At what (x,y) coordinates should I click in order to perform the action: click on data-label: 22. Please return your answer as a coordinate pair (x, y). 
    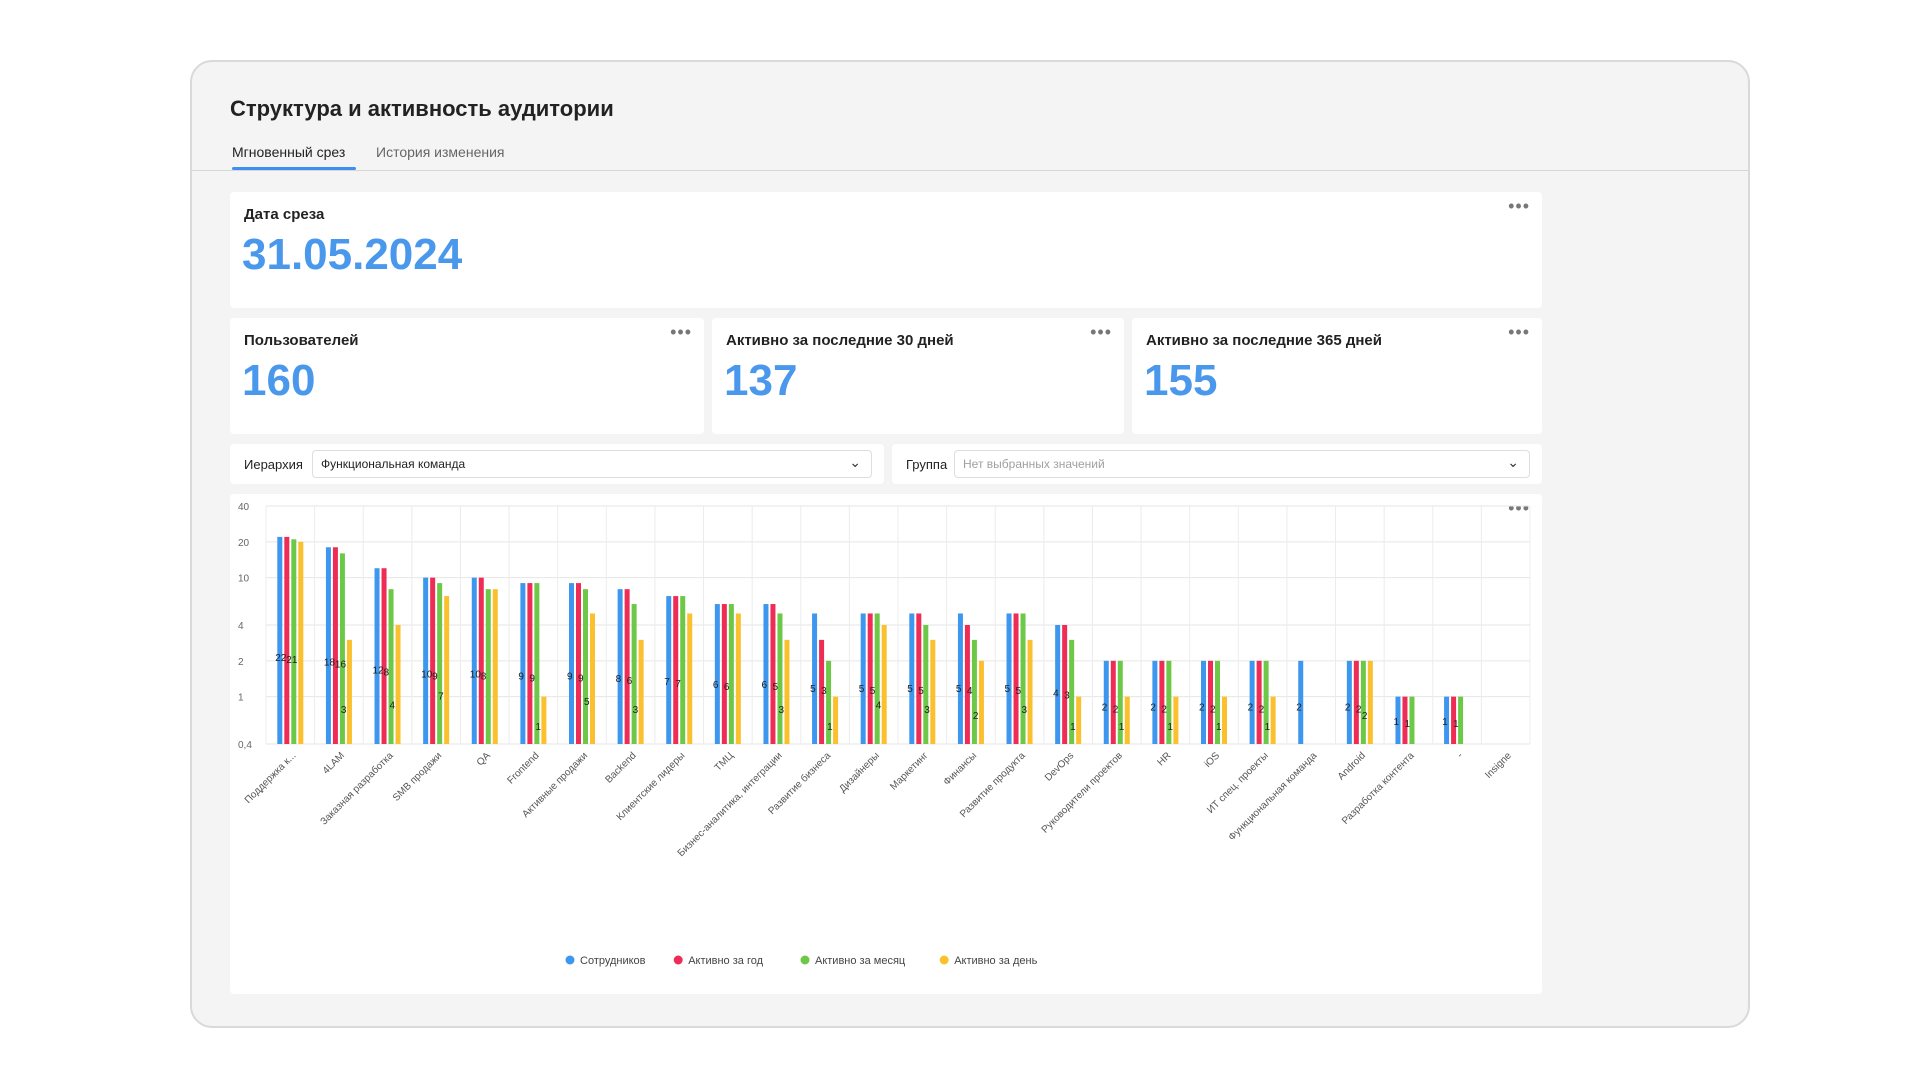
    Looking at the image, I should click on (281, 658).